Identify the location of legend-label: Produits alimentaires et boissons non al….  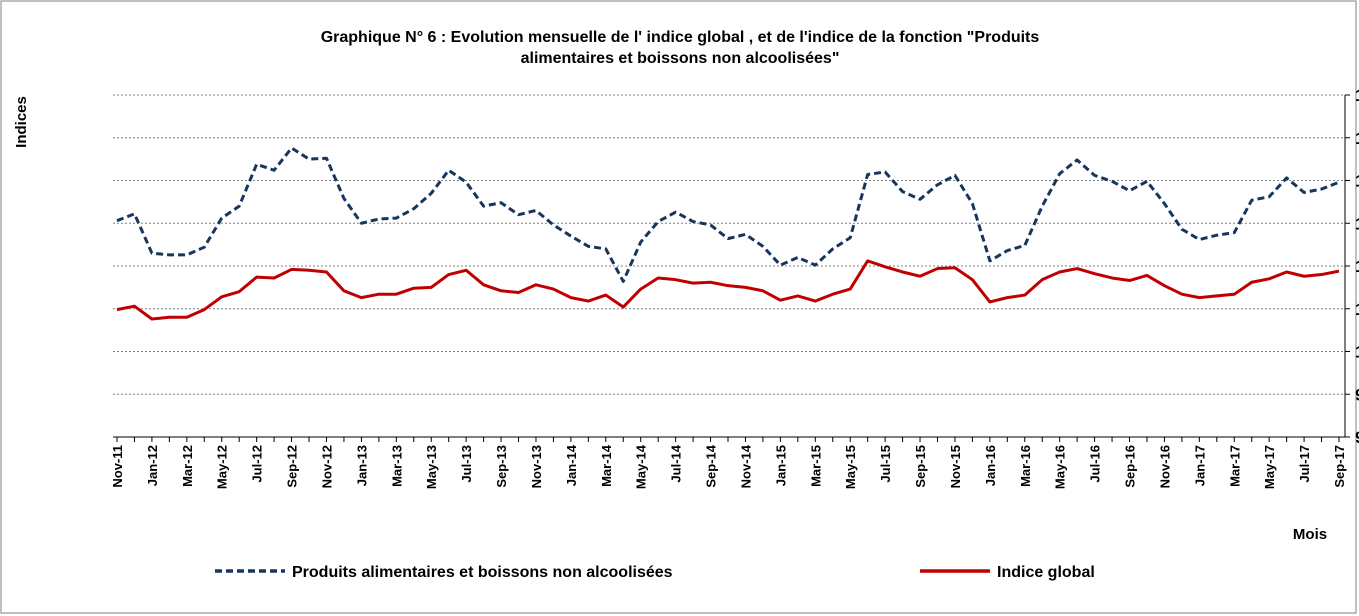
(482, 572).